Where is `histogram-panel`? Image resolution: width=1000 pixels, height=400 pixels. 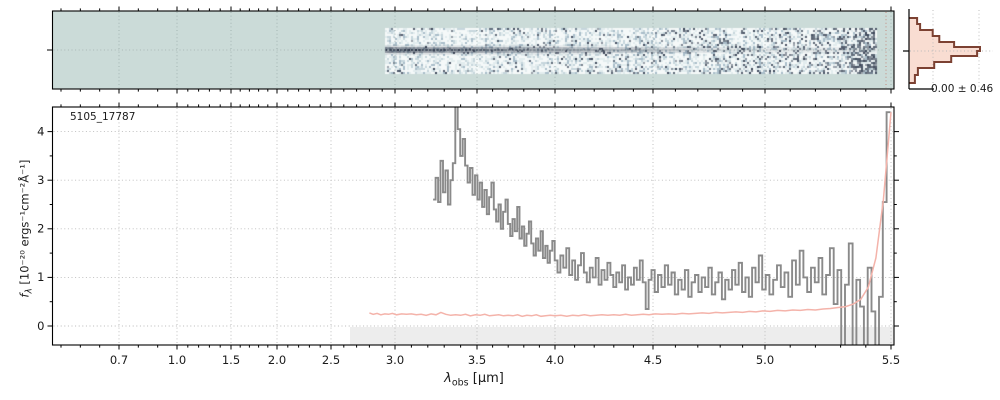
histogram-panel is located at coordinates (948, 49).